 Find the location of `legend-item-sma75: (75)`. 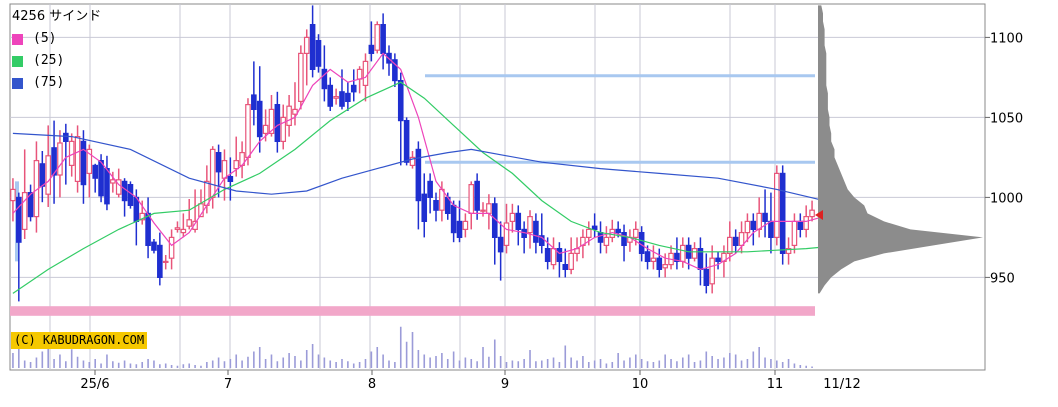

legend-item-sma75: (75) is located at coordinates (56, 83).